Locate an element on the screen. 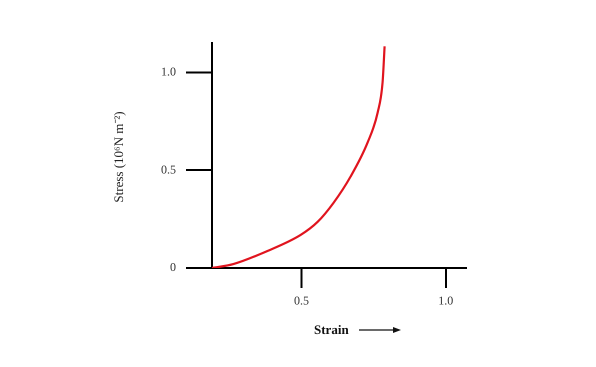 The image size is (596, 367). y-tick-label: 0 is located at coordinates (173, 267).